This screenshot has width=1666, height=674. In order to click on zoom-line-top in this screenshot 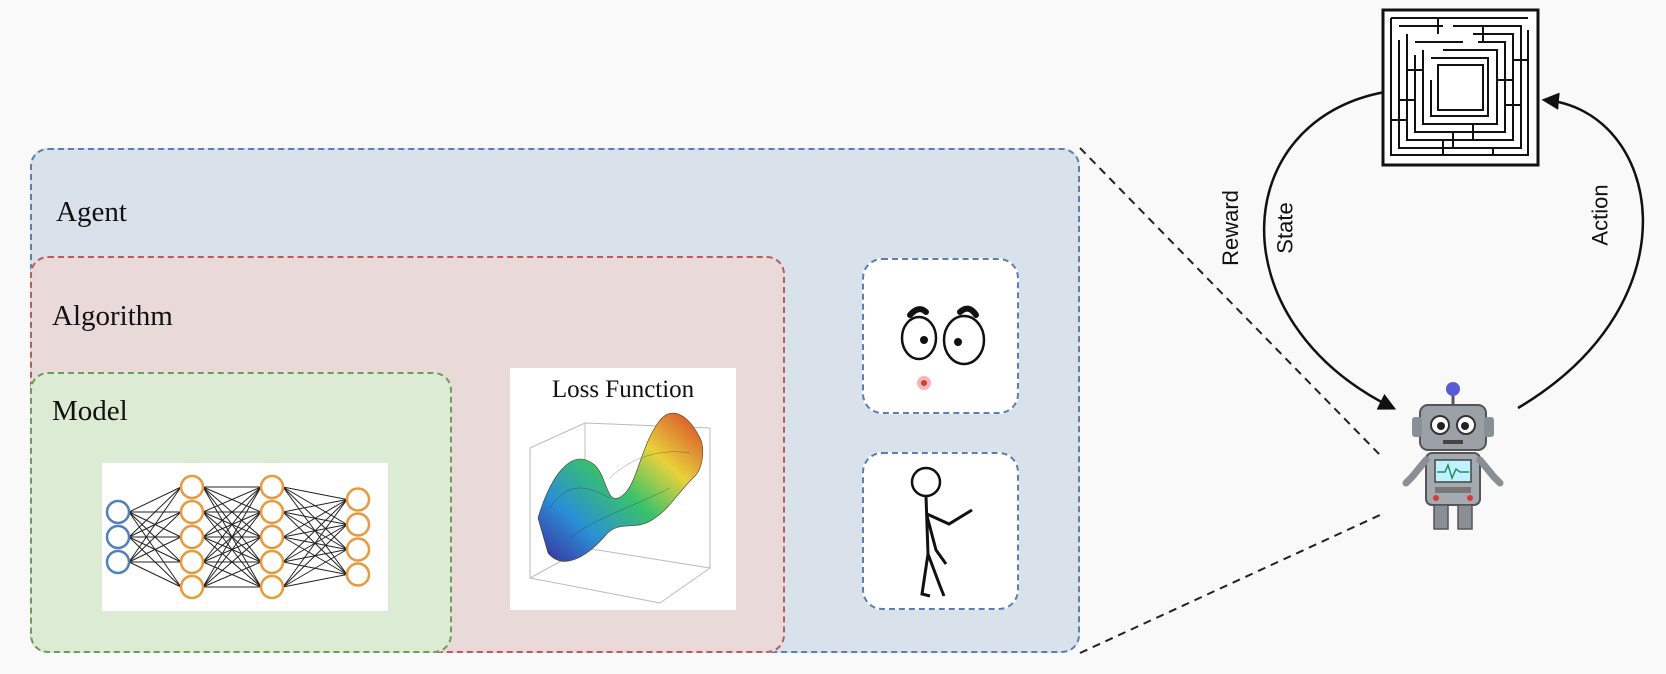, I will do `click(1230, 301)`.